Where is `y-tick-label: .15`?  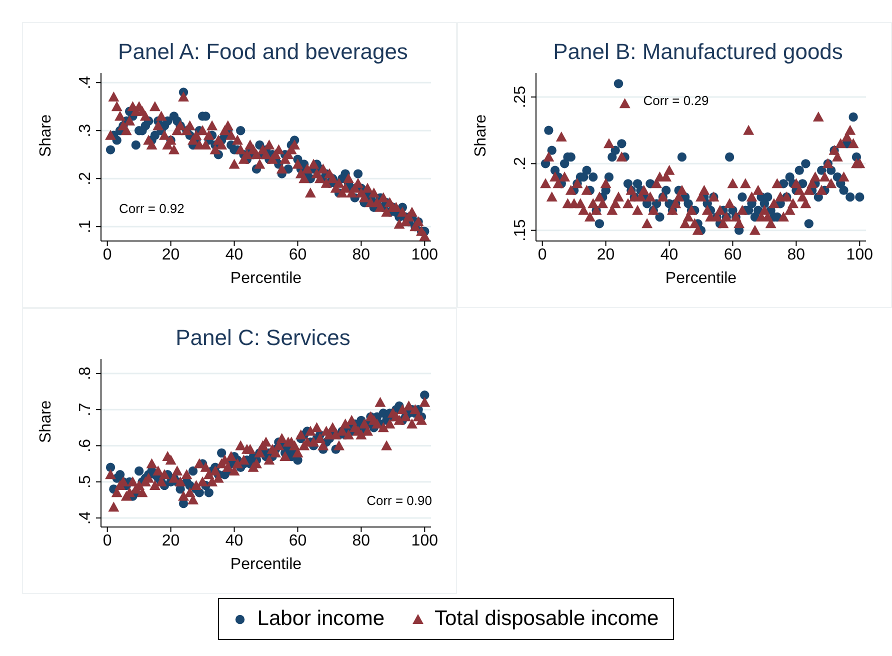
y-tick-label: .15 is located at coordinates (520, 230).